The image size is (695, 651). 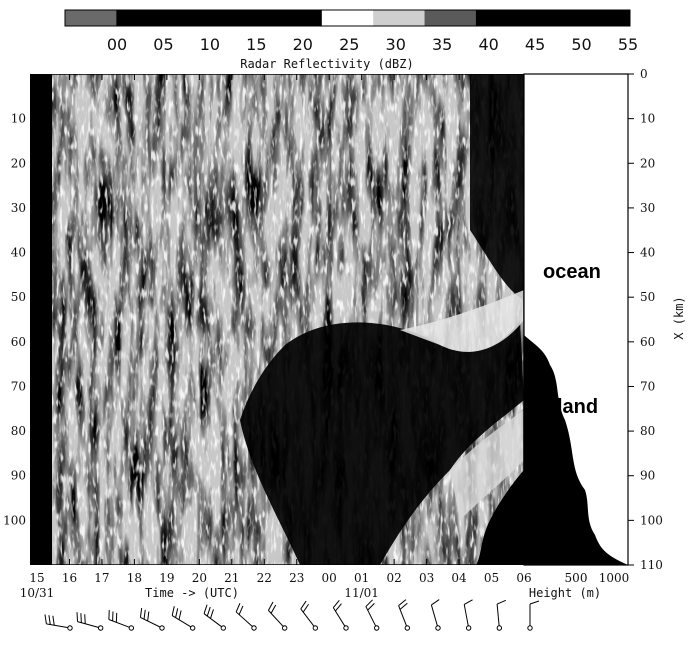 I want to click on date-label: 10/31, so click(x=37, y=593).